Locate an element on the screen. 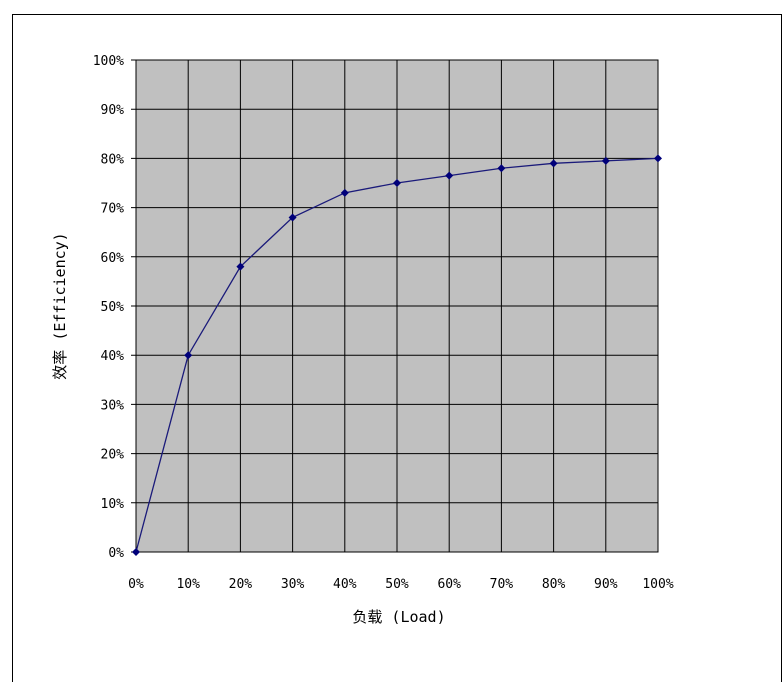 The height and width of the screenshot is (682, 784). y-axis-title: 效率 (Efficiency) is located at coordinates (60, 305).